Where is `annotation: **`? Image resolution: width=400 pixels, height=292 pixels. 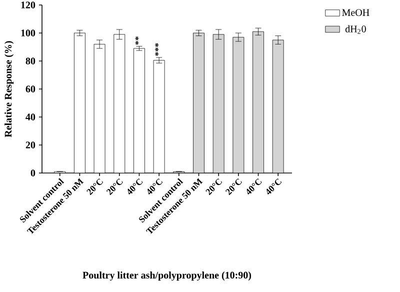
annotation: ** is located at coordinates (137, 40).